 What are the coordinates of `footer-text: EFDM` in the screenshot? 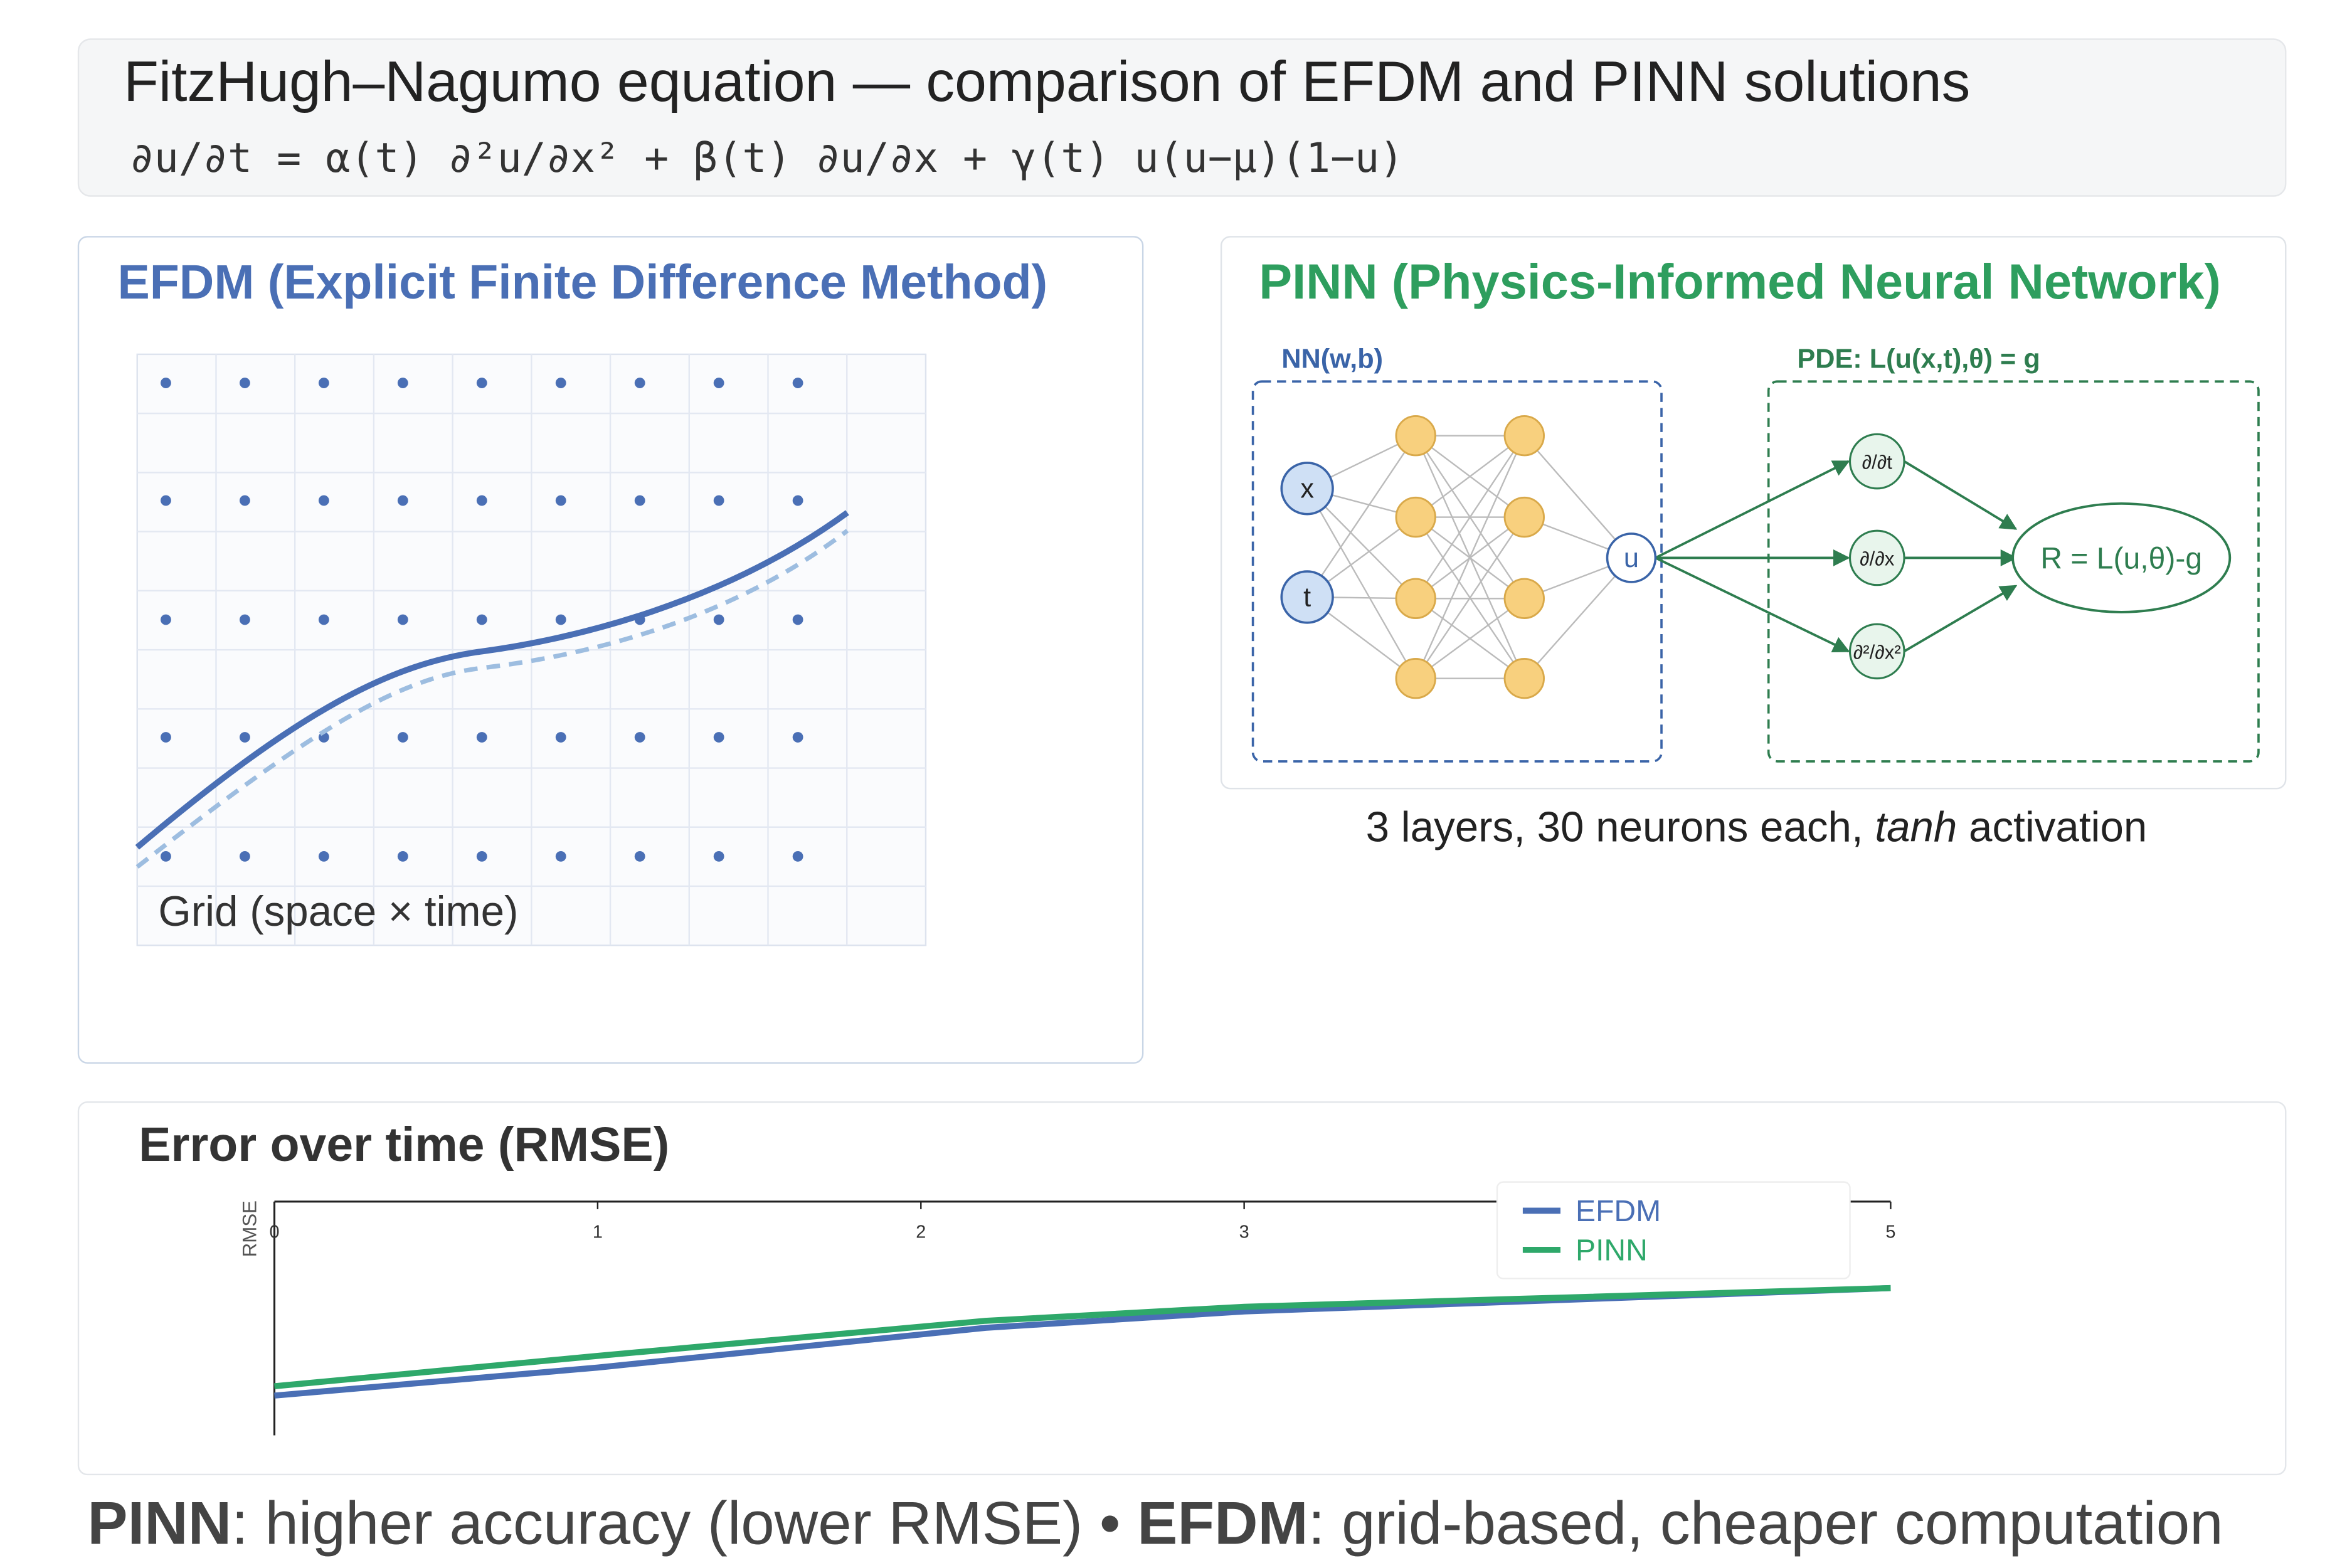 It's located at (1222, 1524).